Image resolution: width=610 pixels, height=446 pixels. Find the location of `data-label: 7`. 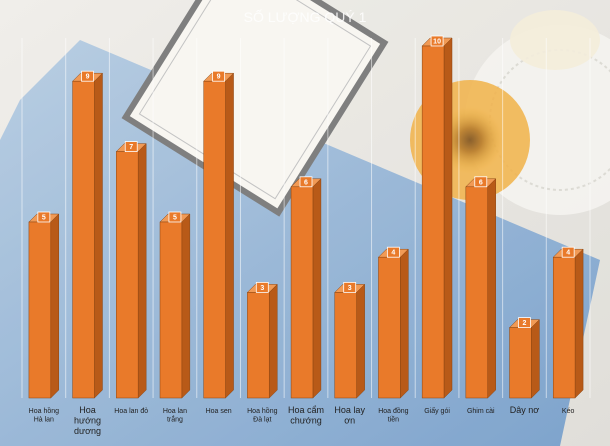

data-label: 7 is located at coordinates (131, 147).